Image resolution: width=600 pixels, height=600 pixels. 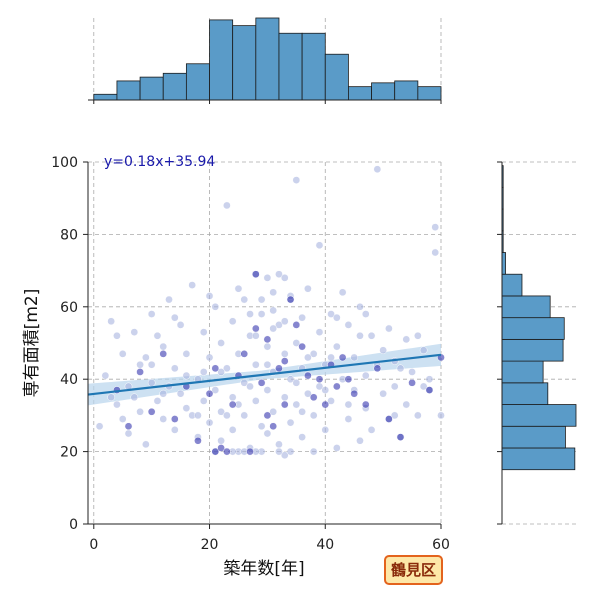 What do you see at coordinates (93, 545) in the screenshot?
I see `x-tick-label: 0` at bounding box center [93, 545].